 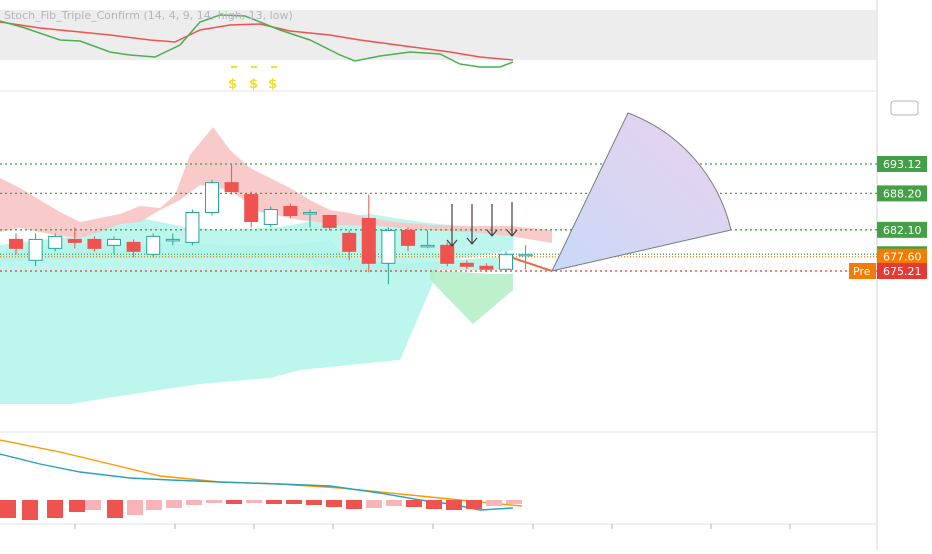 I want to click on down-arrows, so click(x=482, y=224).